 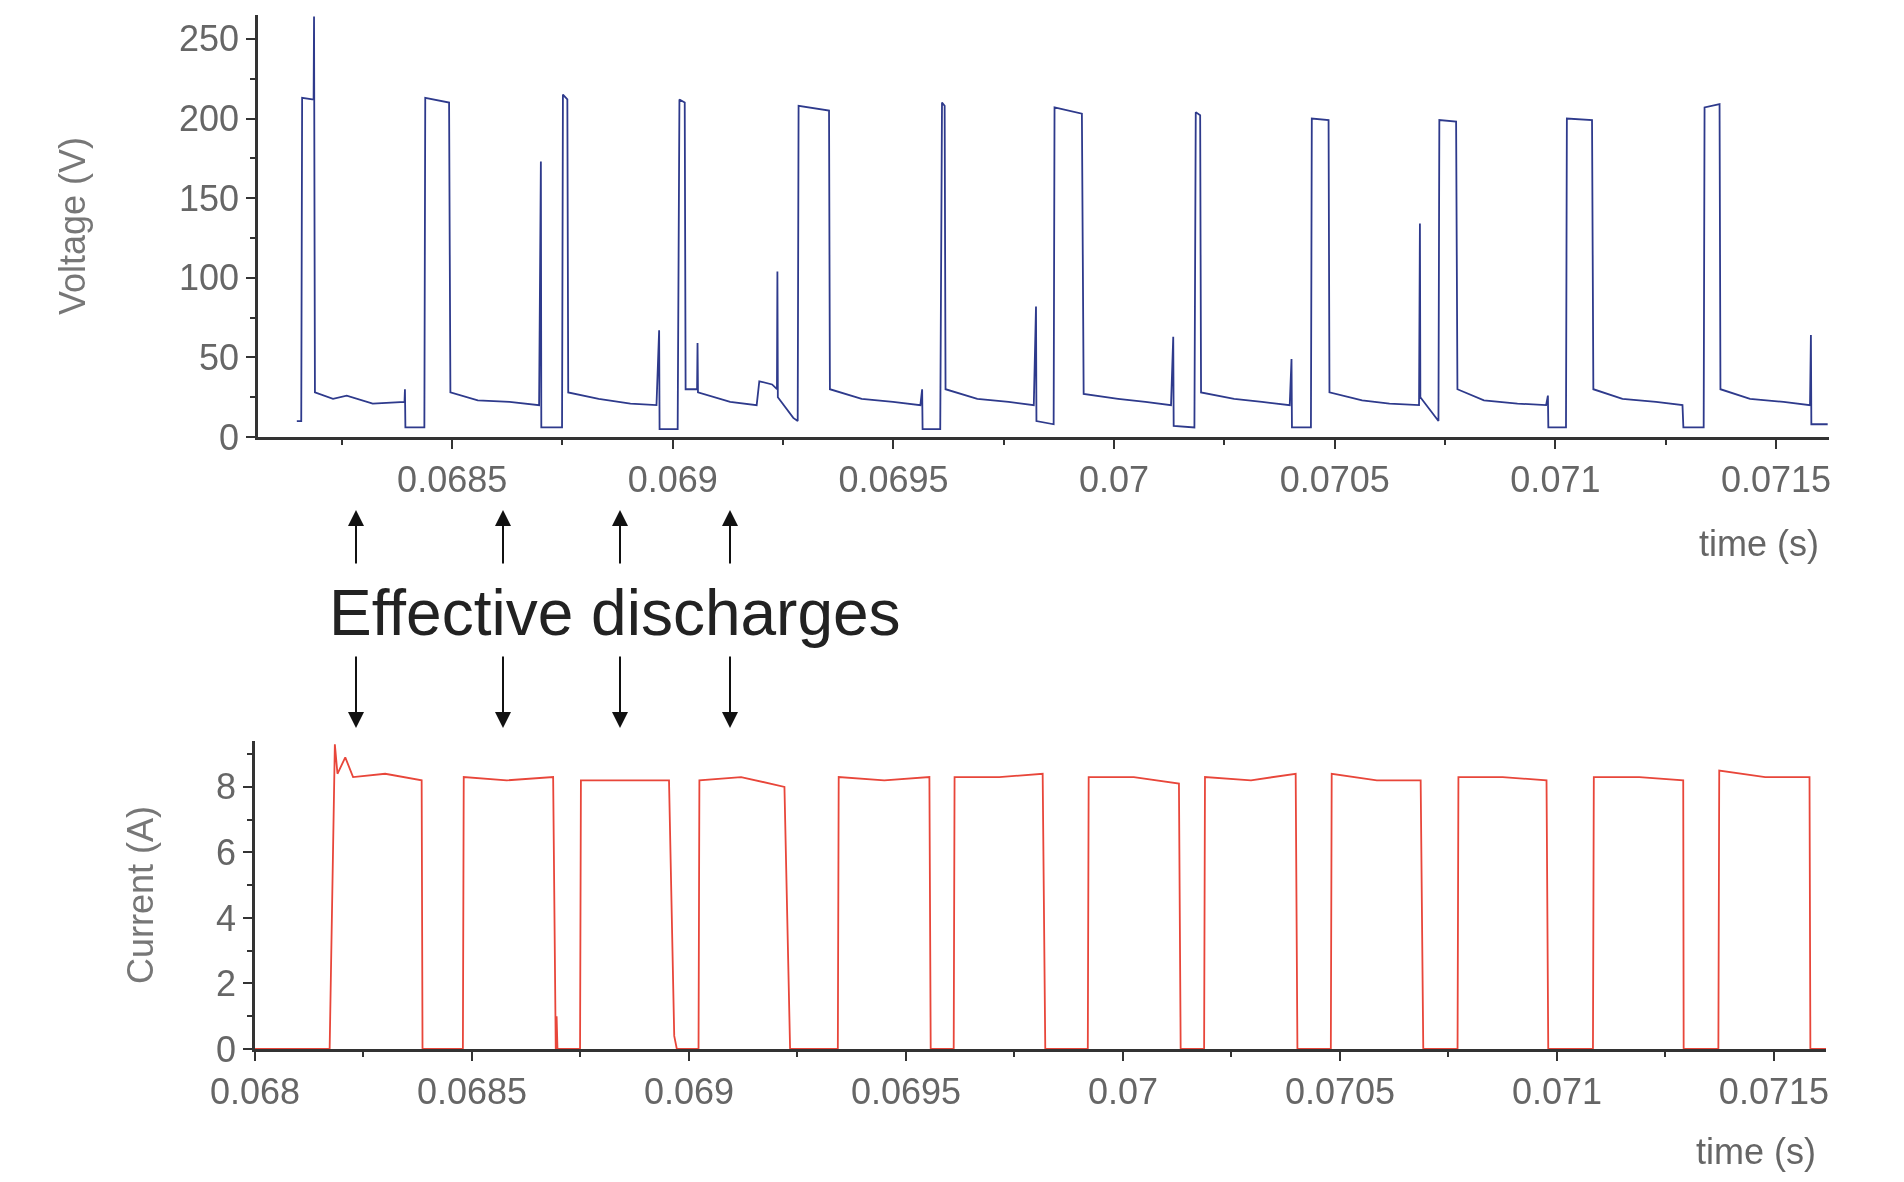 What do you see at coordinates (615, 613) in the screenshot?
I see `text: Effective discharges` at bounding box center [615, 613].